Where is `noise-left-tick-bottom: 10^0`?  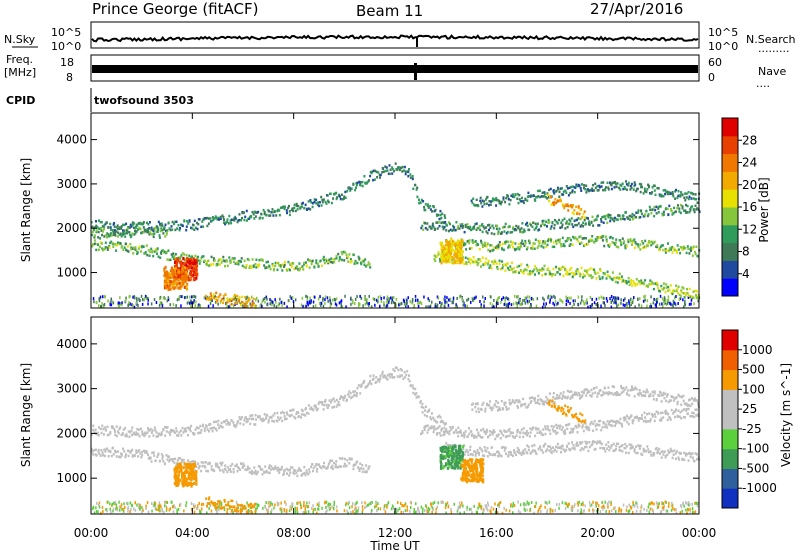
noise-left-tick-bottom: 10^0 is located at coordinates (66, 46).